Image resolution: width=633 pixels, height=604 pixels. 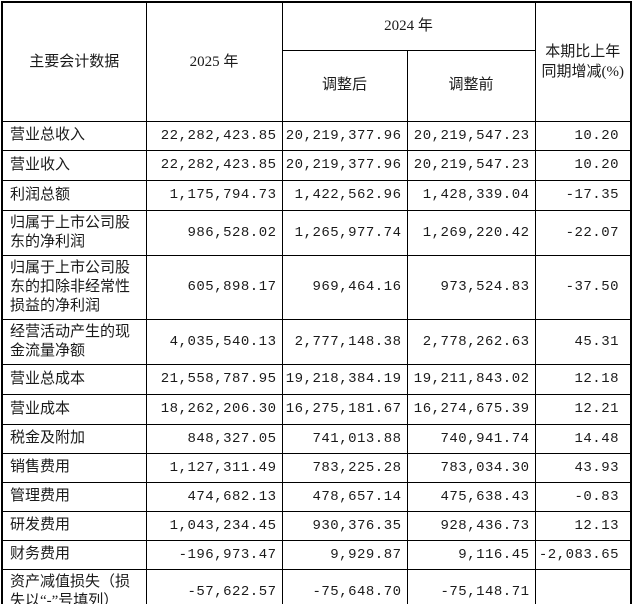 What do you see at coordinates (214, 438) in the screenshot?
I see `value-2025: 848,327.05` at bounding box center [214, 438].